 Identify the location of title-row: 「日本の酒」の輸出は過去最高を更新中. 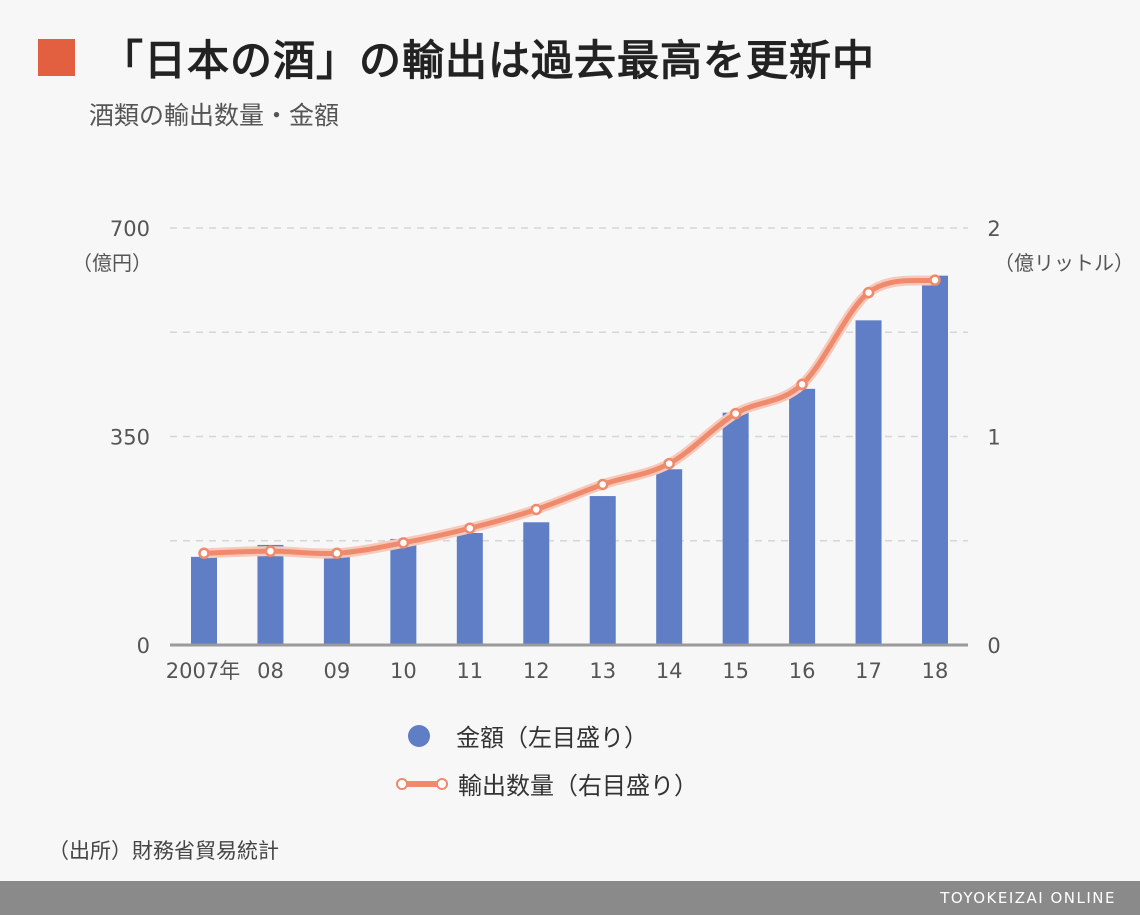
(456, 58).